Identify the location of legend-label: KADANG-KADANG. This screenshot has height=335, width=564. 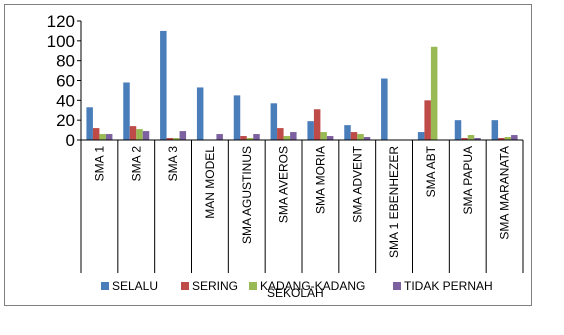
(312, 286).